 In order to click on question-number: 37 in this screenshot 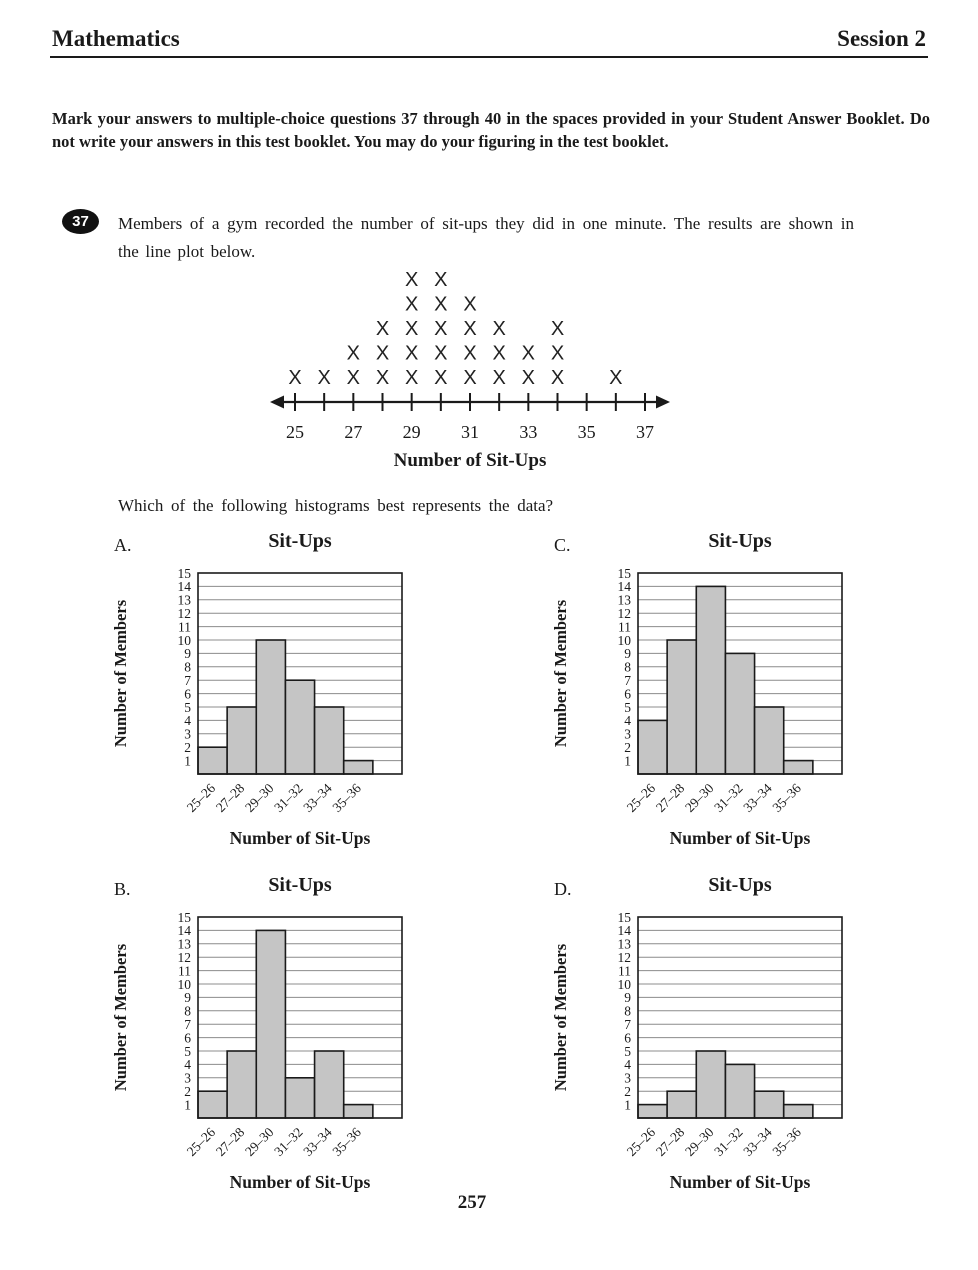, I will do `click(80, 221)`.